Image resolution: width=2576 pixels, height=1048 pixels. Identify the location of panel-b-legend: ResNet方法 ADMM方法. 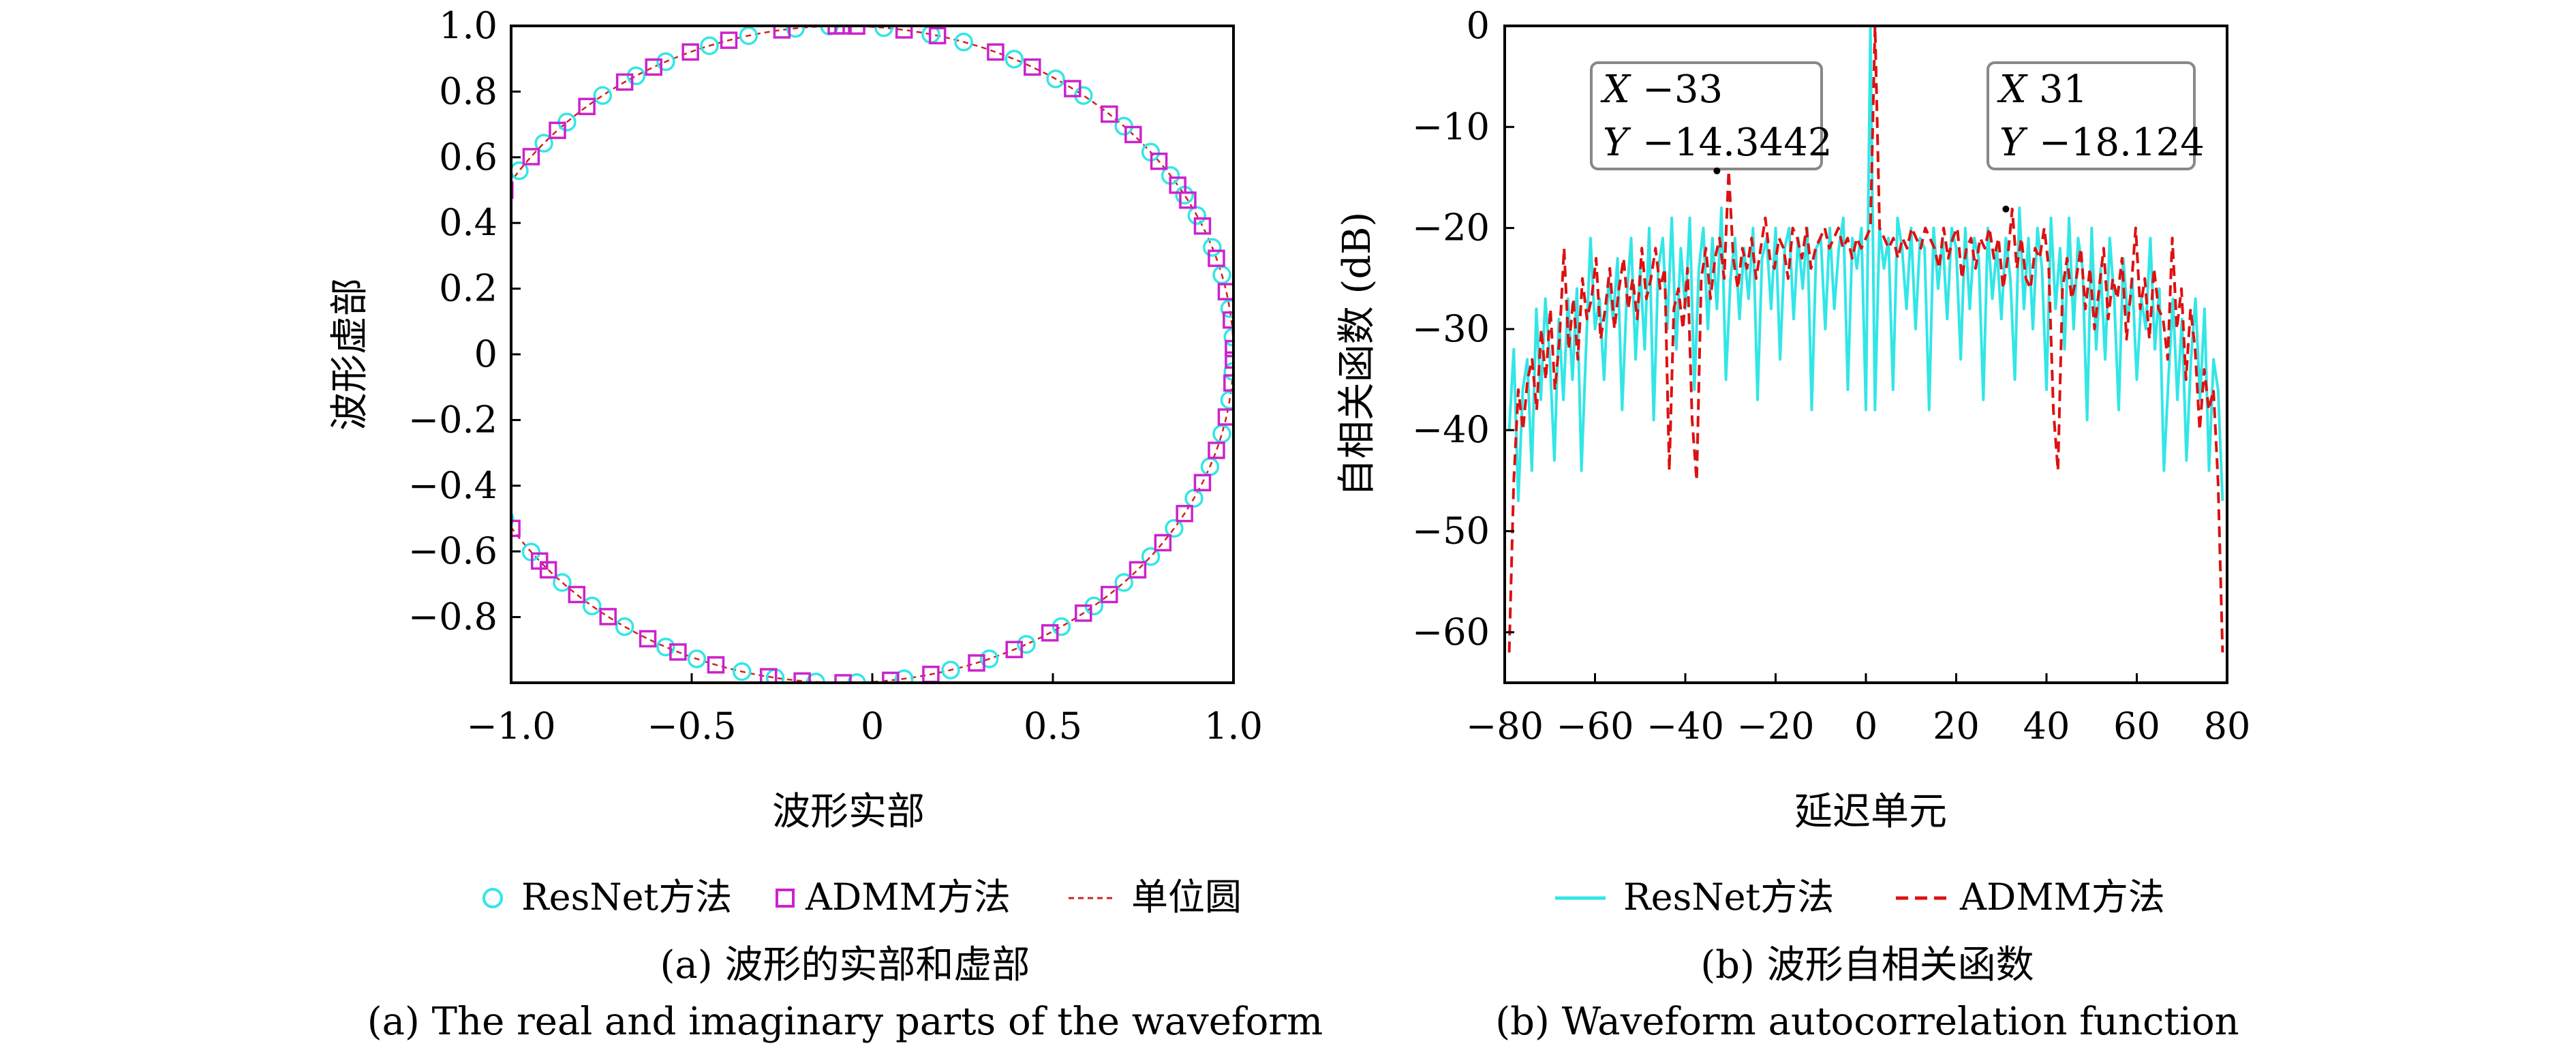
(1860, 897).